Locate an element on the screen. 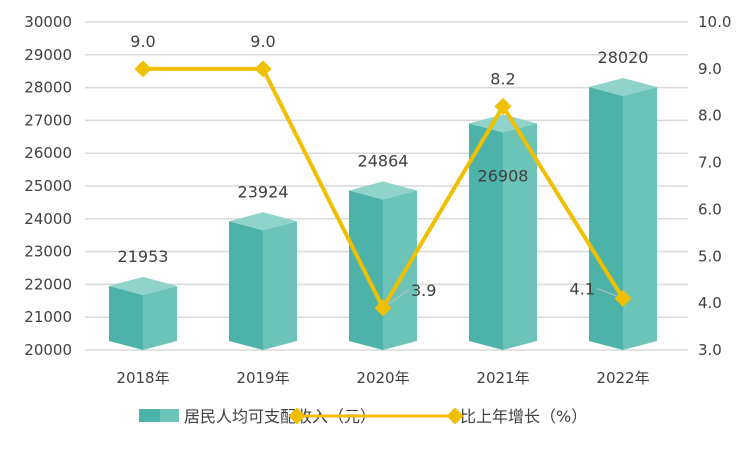  legend: 居民人均可支配收入（元） 比上年增长（%） is located at coordinates (363, 416).